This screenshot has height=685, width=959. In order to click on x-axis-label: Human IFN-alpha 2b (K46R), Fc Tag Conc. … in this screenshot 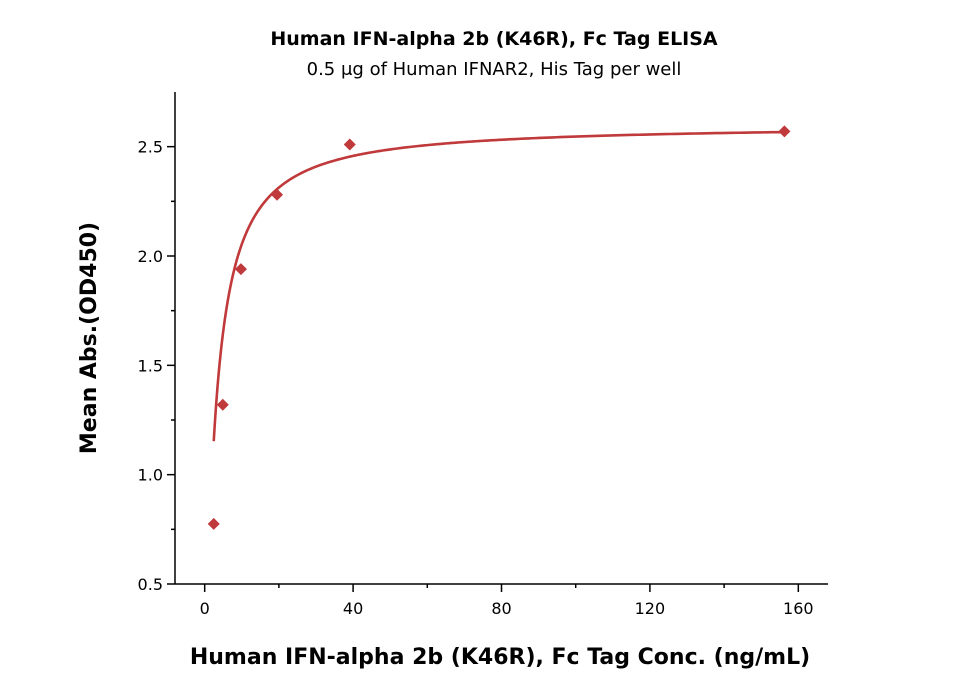, I will do `click(500, 657)`.